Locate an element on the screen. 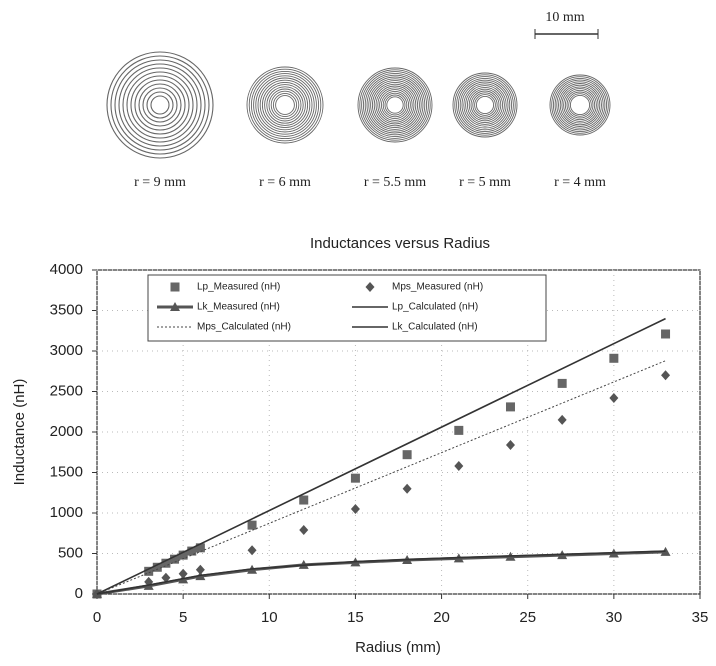  y-axis-label: Inductance (nH) is located at coordinates (19, 432).